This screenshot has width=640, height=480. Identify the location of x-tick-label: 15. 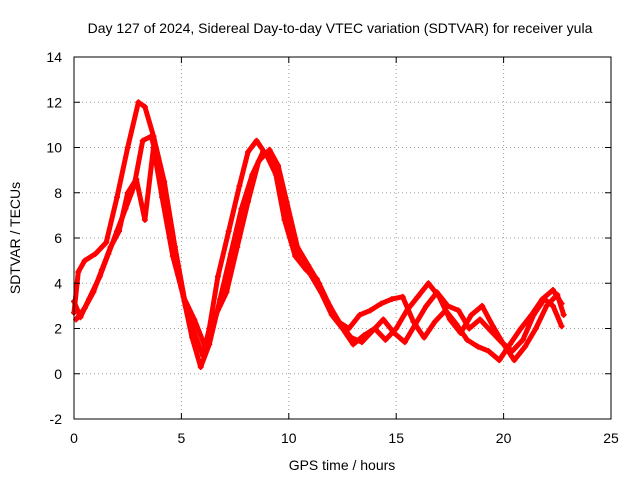
(396, 438).